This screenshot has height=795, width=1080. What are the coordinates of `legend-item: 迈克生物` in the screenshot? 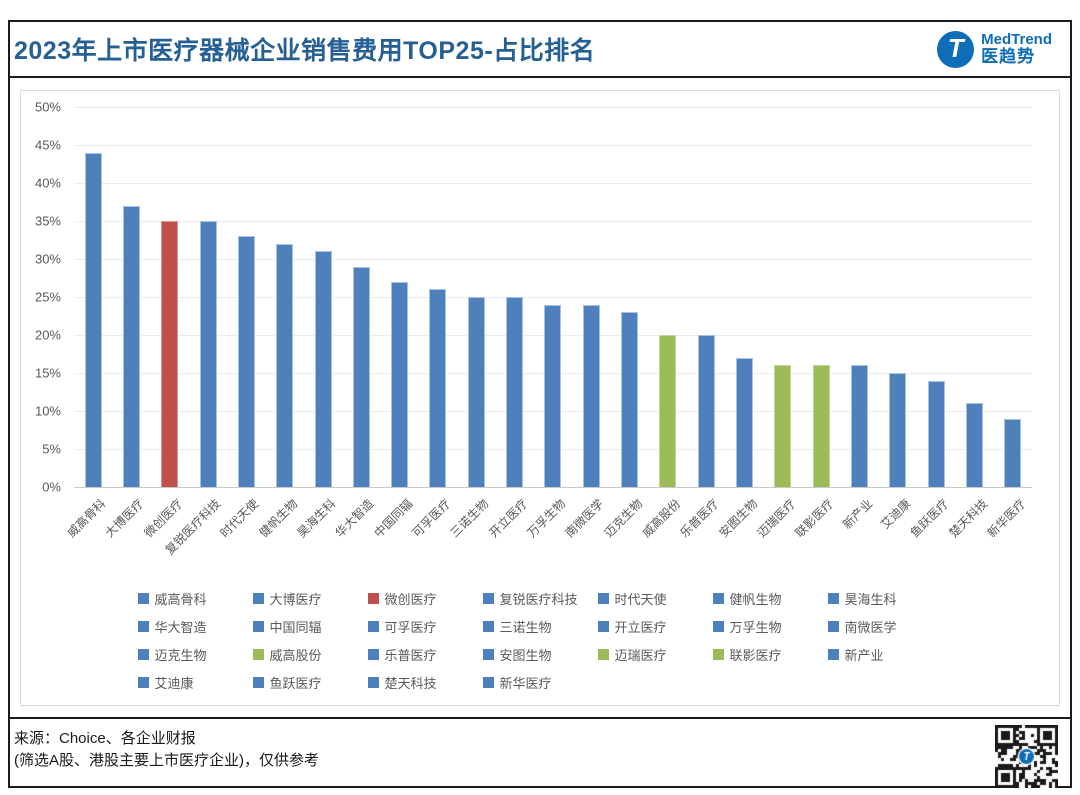 It's located at (195, 654).